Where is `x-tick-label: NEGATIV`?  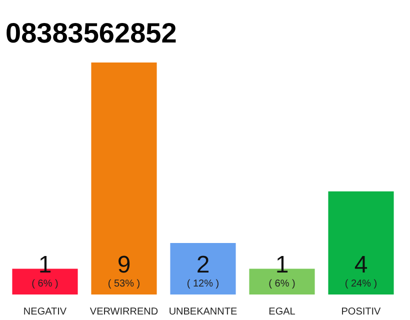 x-tick-label: NEGATIV is located at coordinates (45, 312).